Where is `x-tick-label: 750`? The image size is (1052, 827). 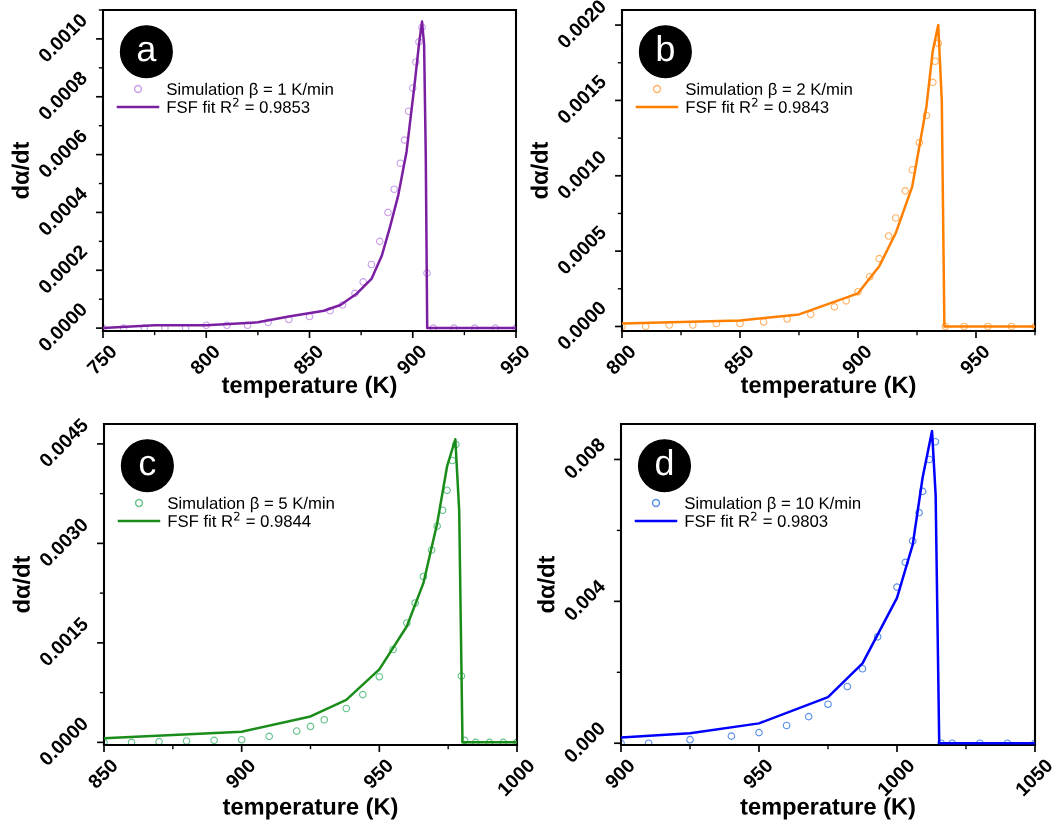 x-tick-label: 750 is located at coordinates (102, 359).